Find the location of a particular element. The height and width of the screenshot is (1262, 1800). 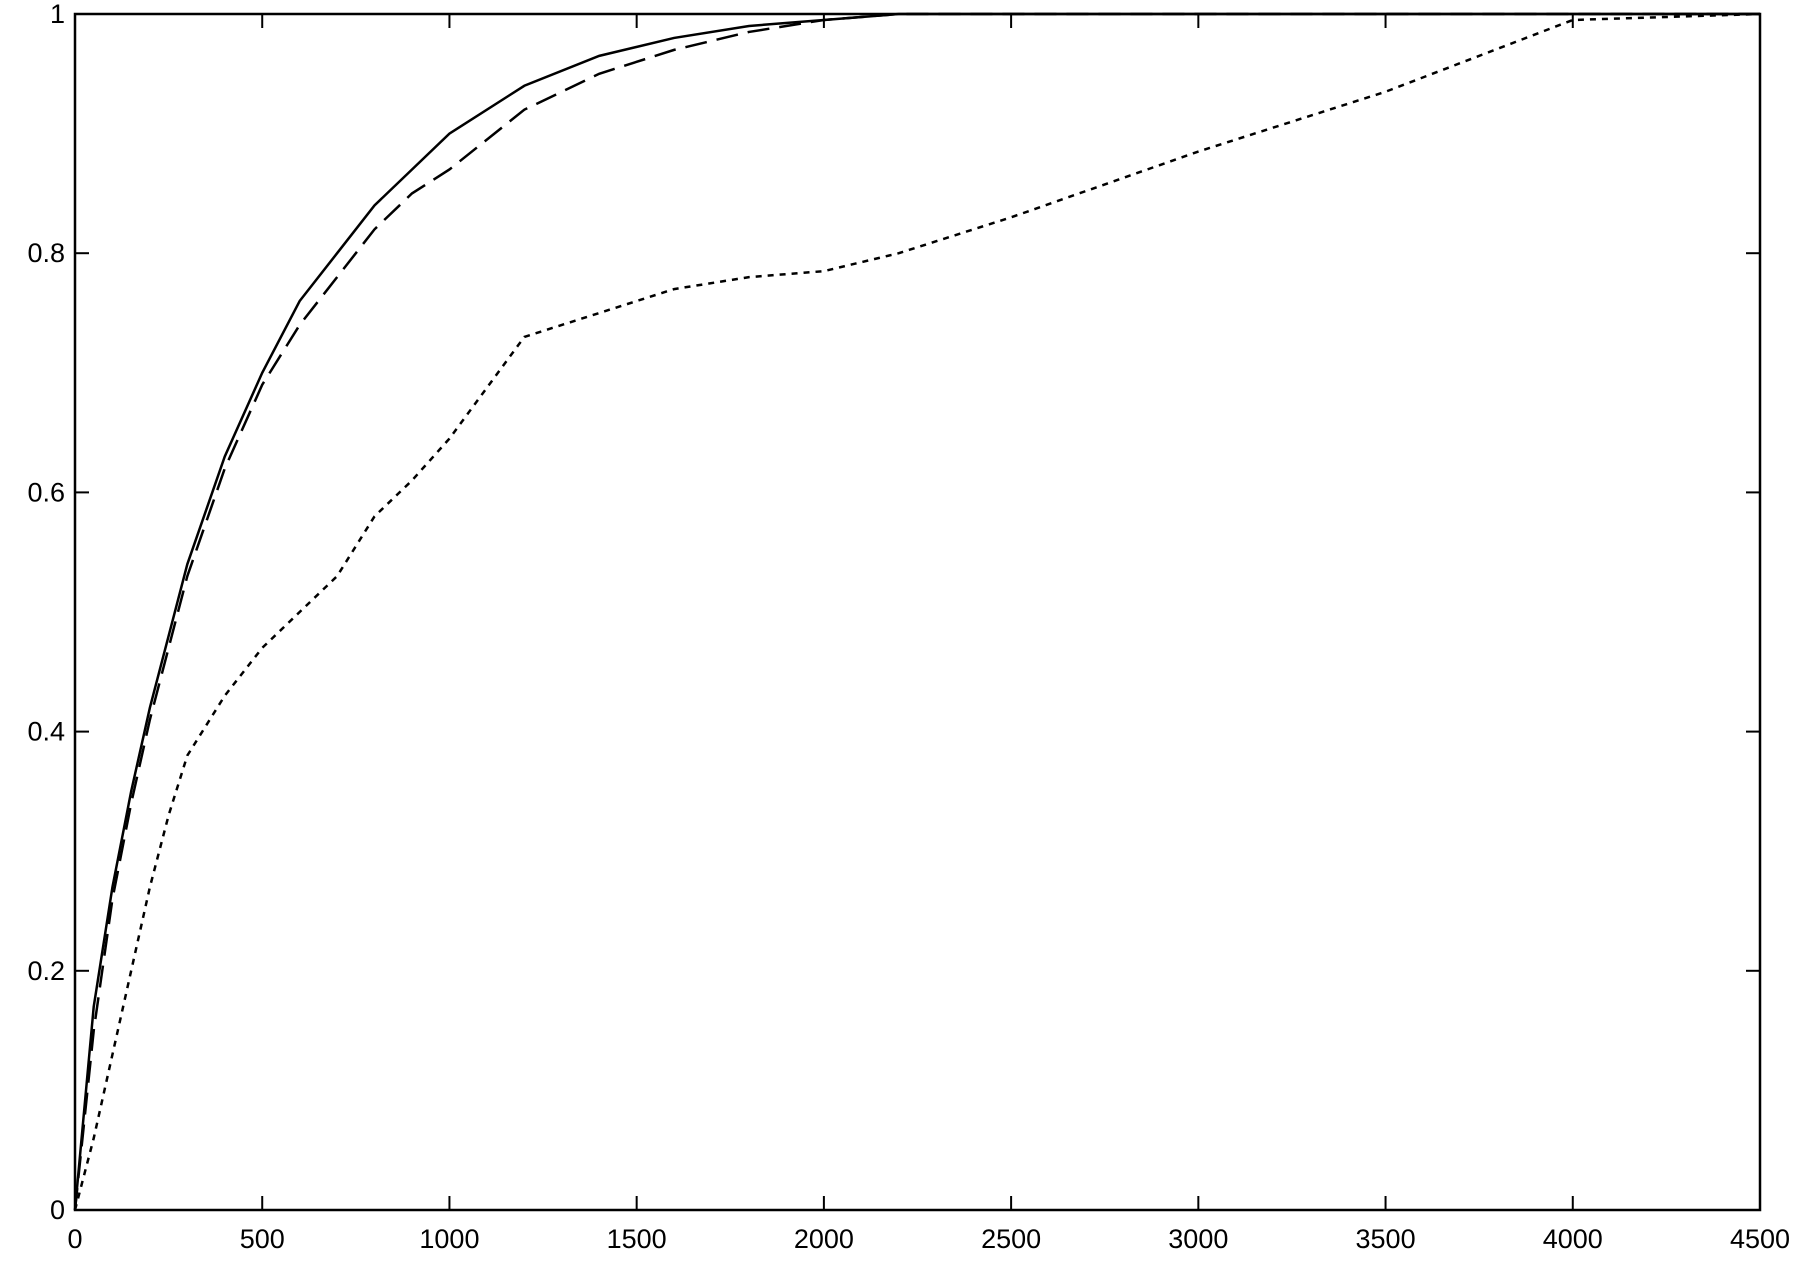

x-tick-label: 1000 is located at coordinates (449, 1239).